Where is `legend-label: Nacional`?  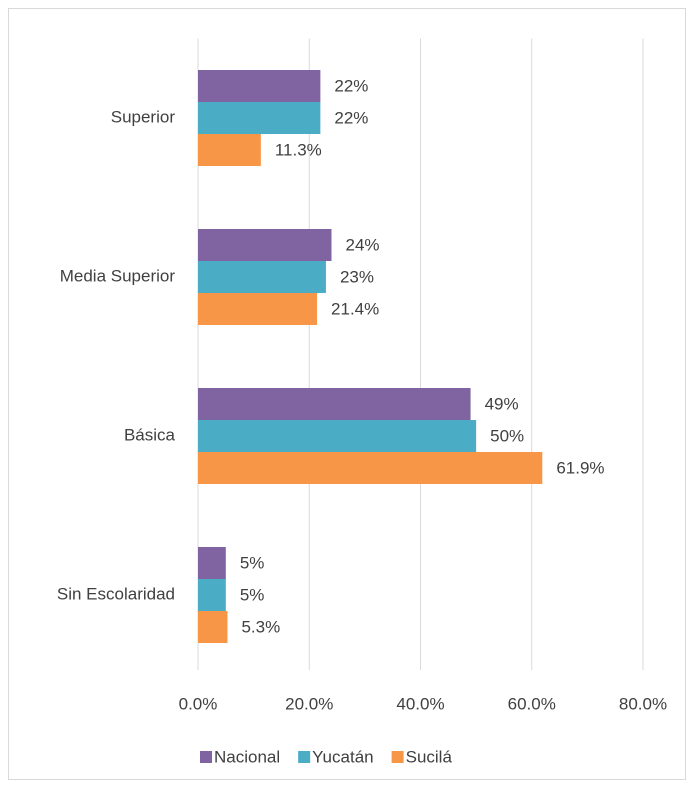
legend-label: Nacional is located at coordinates (247, 756).